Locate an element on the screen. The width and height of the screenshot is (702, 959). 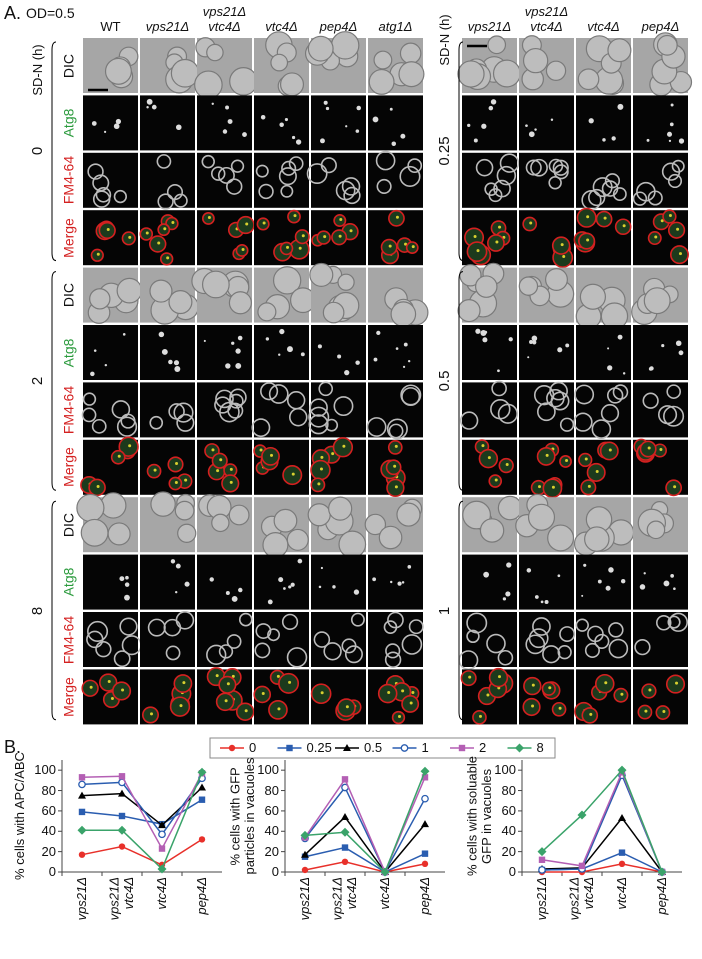
image-bg is located at coordinates (224, 352).